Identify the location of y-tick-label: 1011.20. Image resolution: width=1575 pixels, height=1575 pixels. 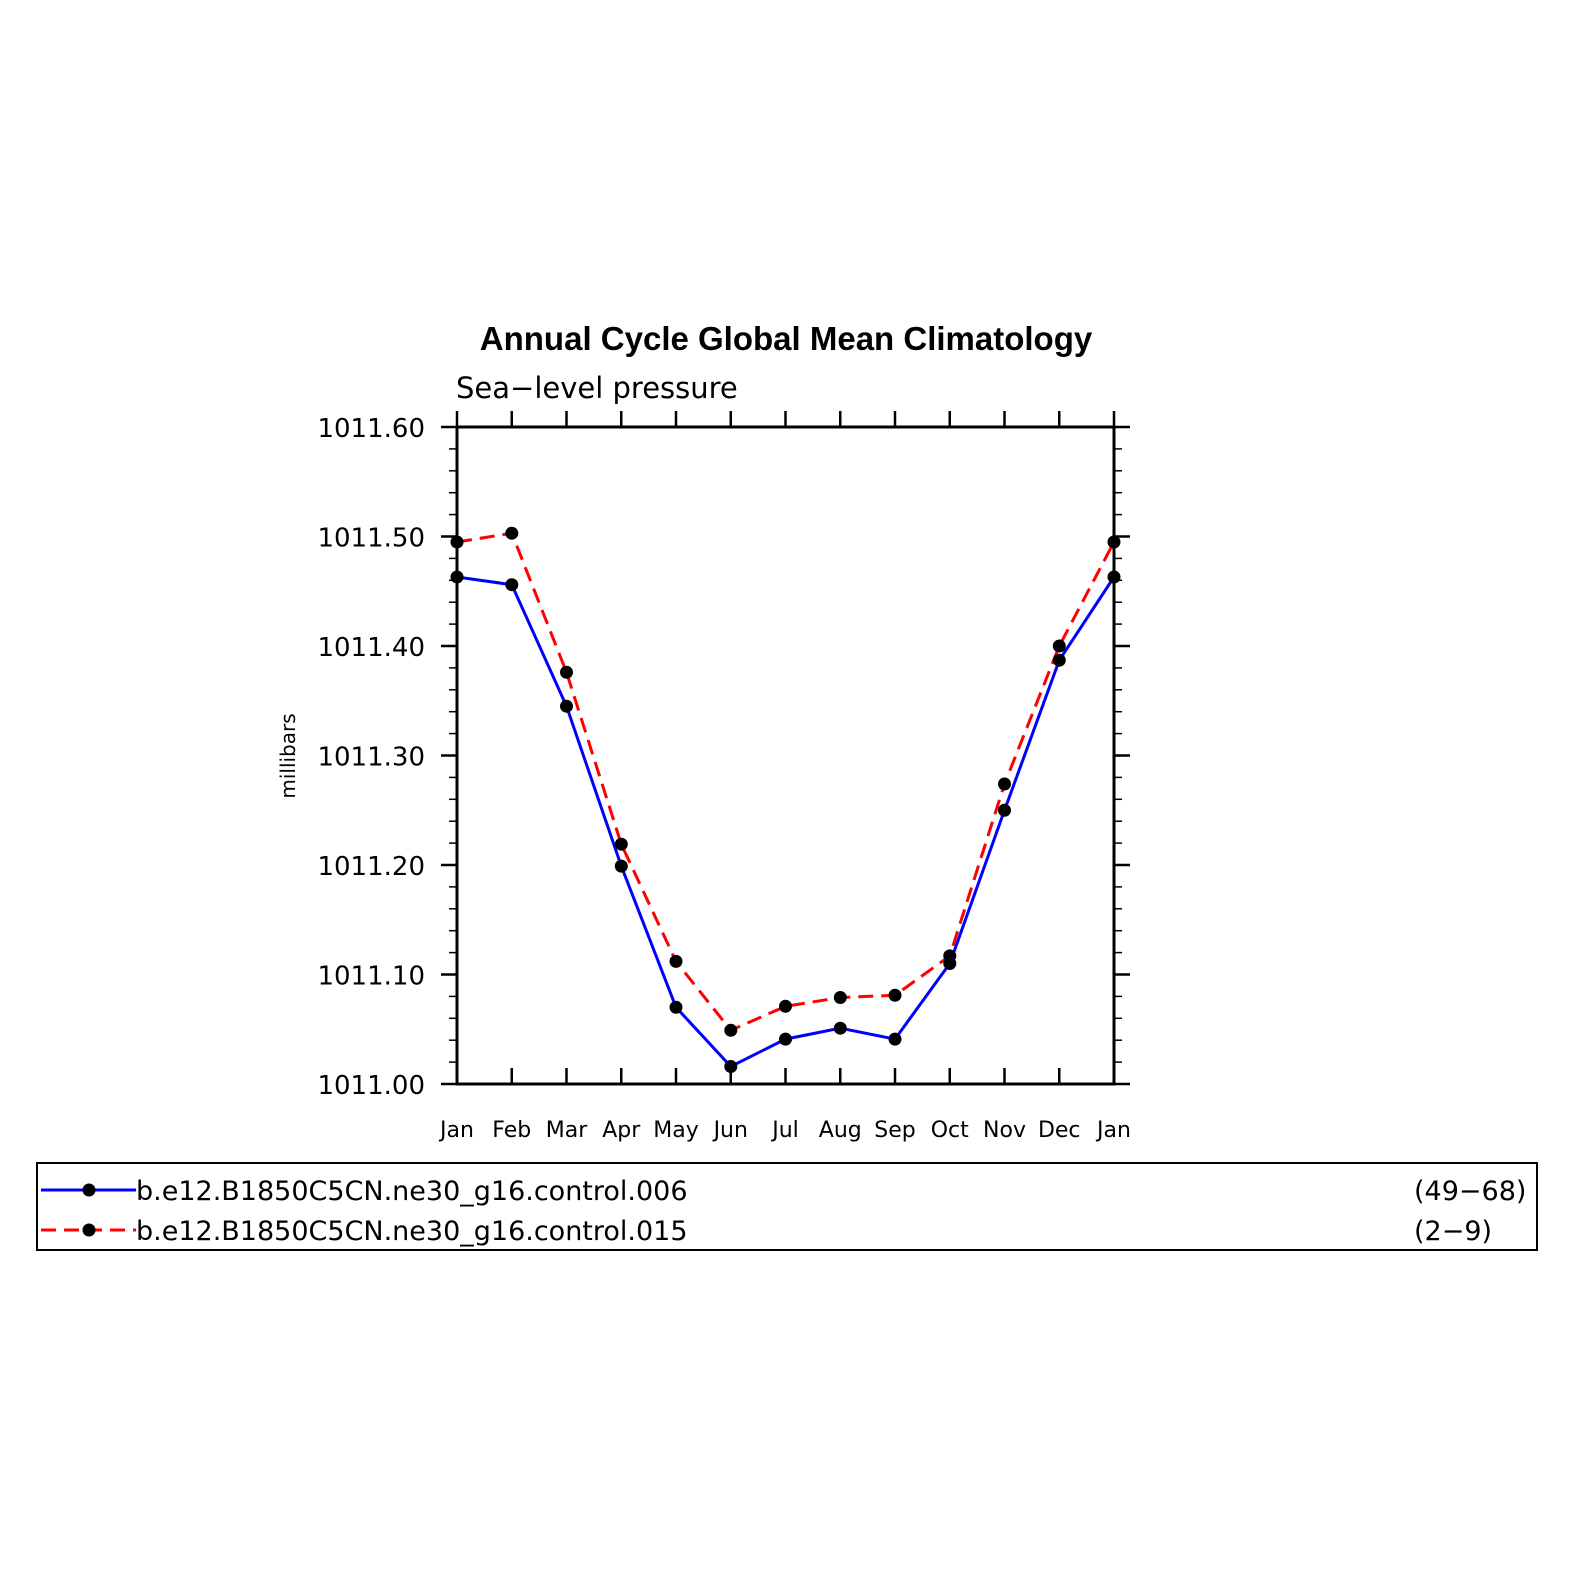
(371, 867).